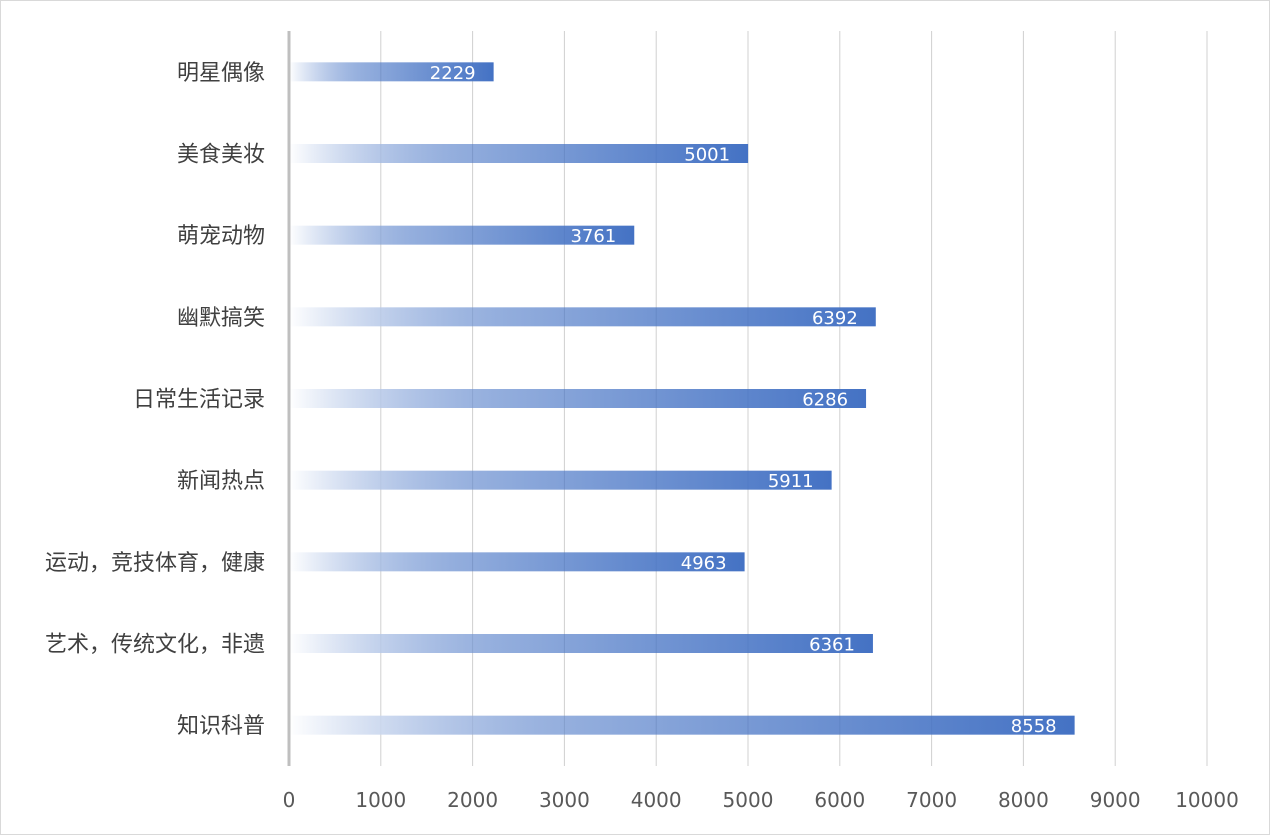  What do you see at coordinates (707, 155) in the screenshot?
I see `data-label-1: 5001` at bounding box center [707, 155].